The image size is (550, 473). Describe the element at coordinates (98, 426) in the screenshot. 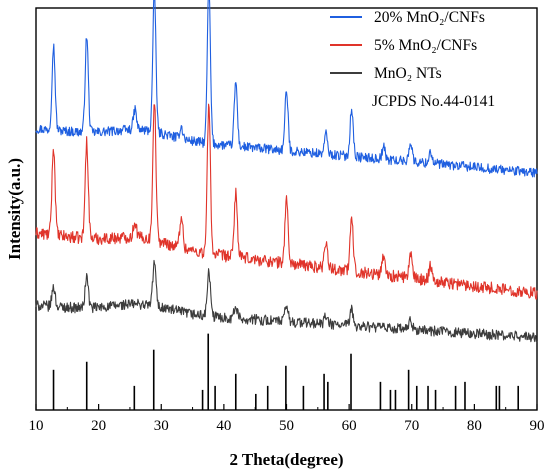

I see `x-tick-label: 20` at that location.